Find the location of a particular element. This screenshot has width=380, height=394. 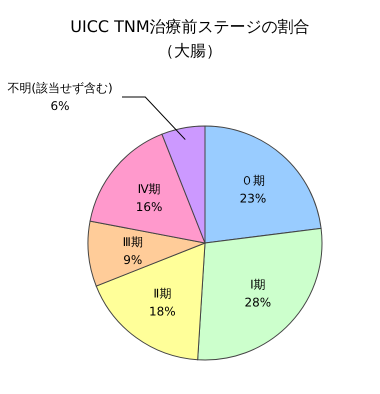

data-label: 6% is located at coordinates (60, 106).